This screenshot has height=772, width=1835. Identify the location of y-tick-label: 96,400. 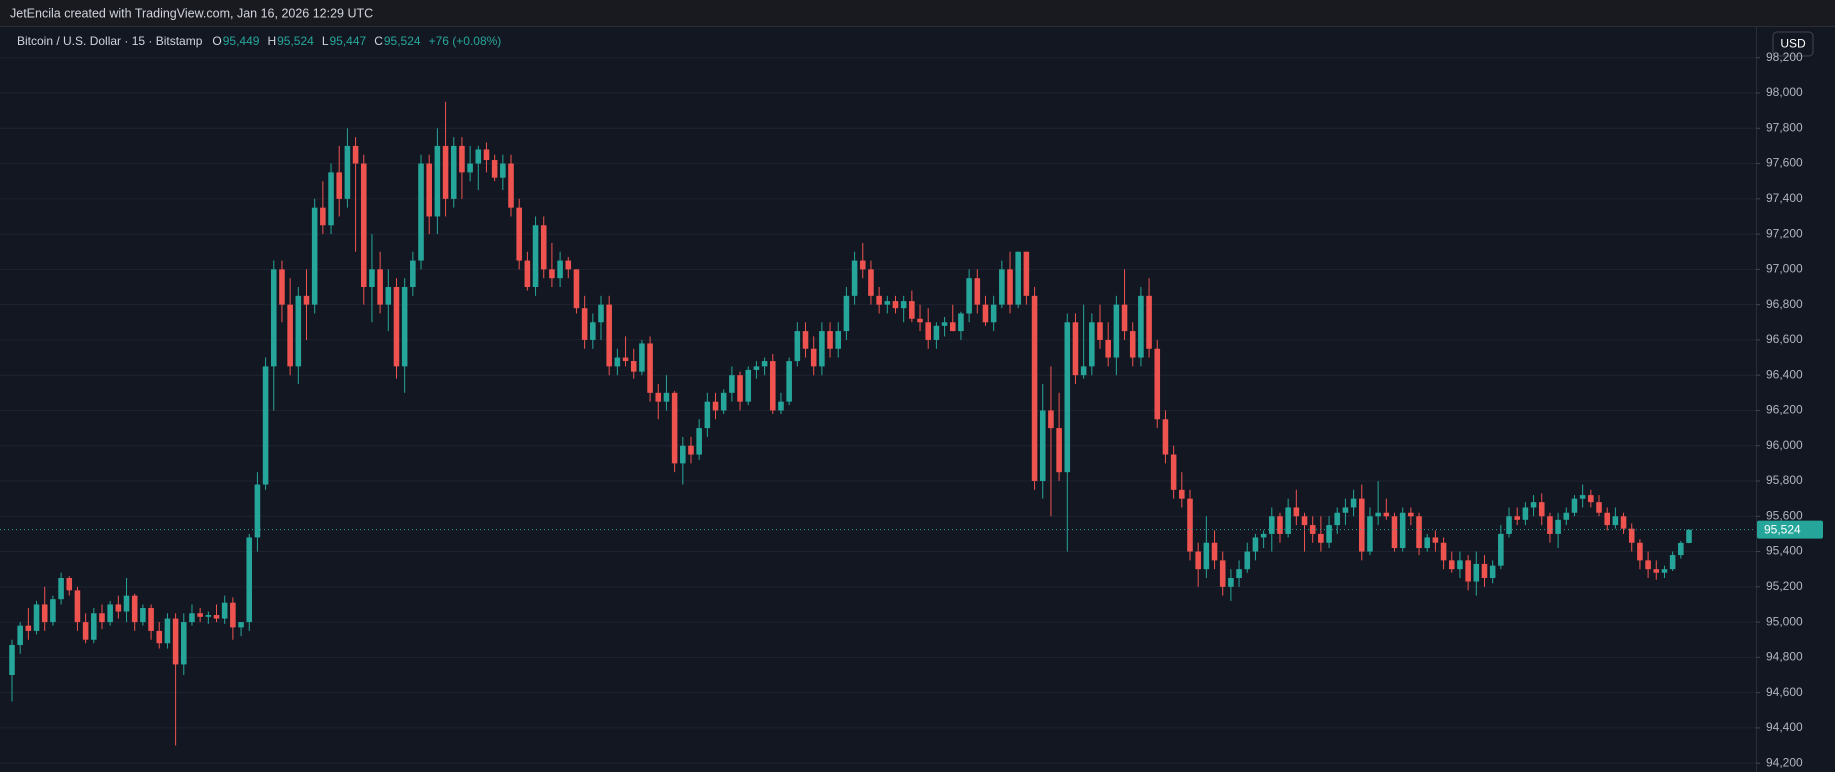
(1784, 374).